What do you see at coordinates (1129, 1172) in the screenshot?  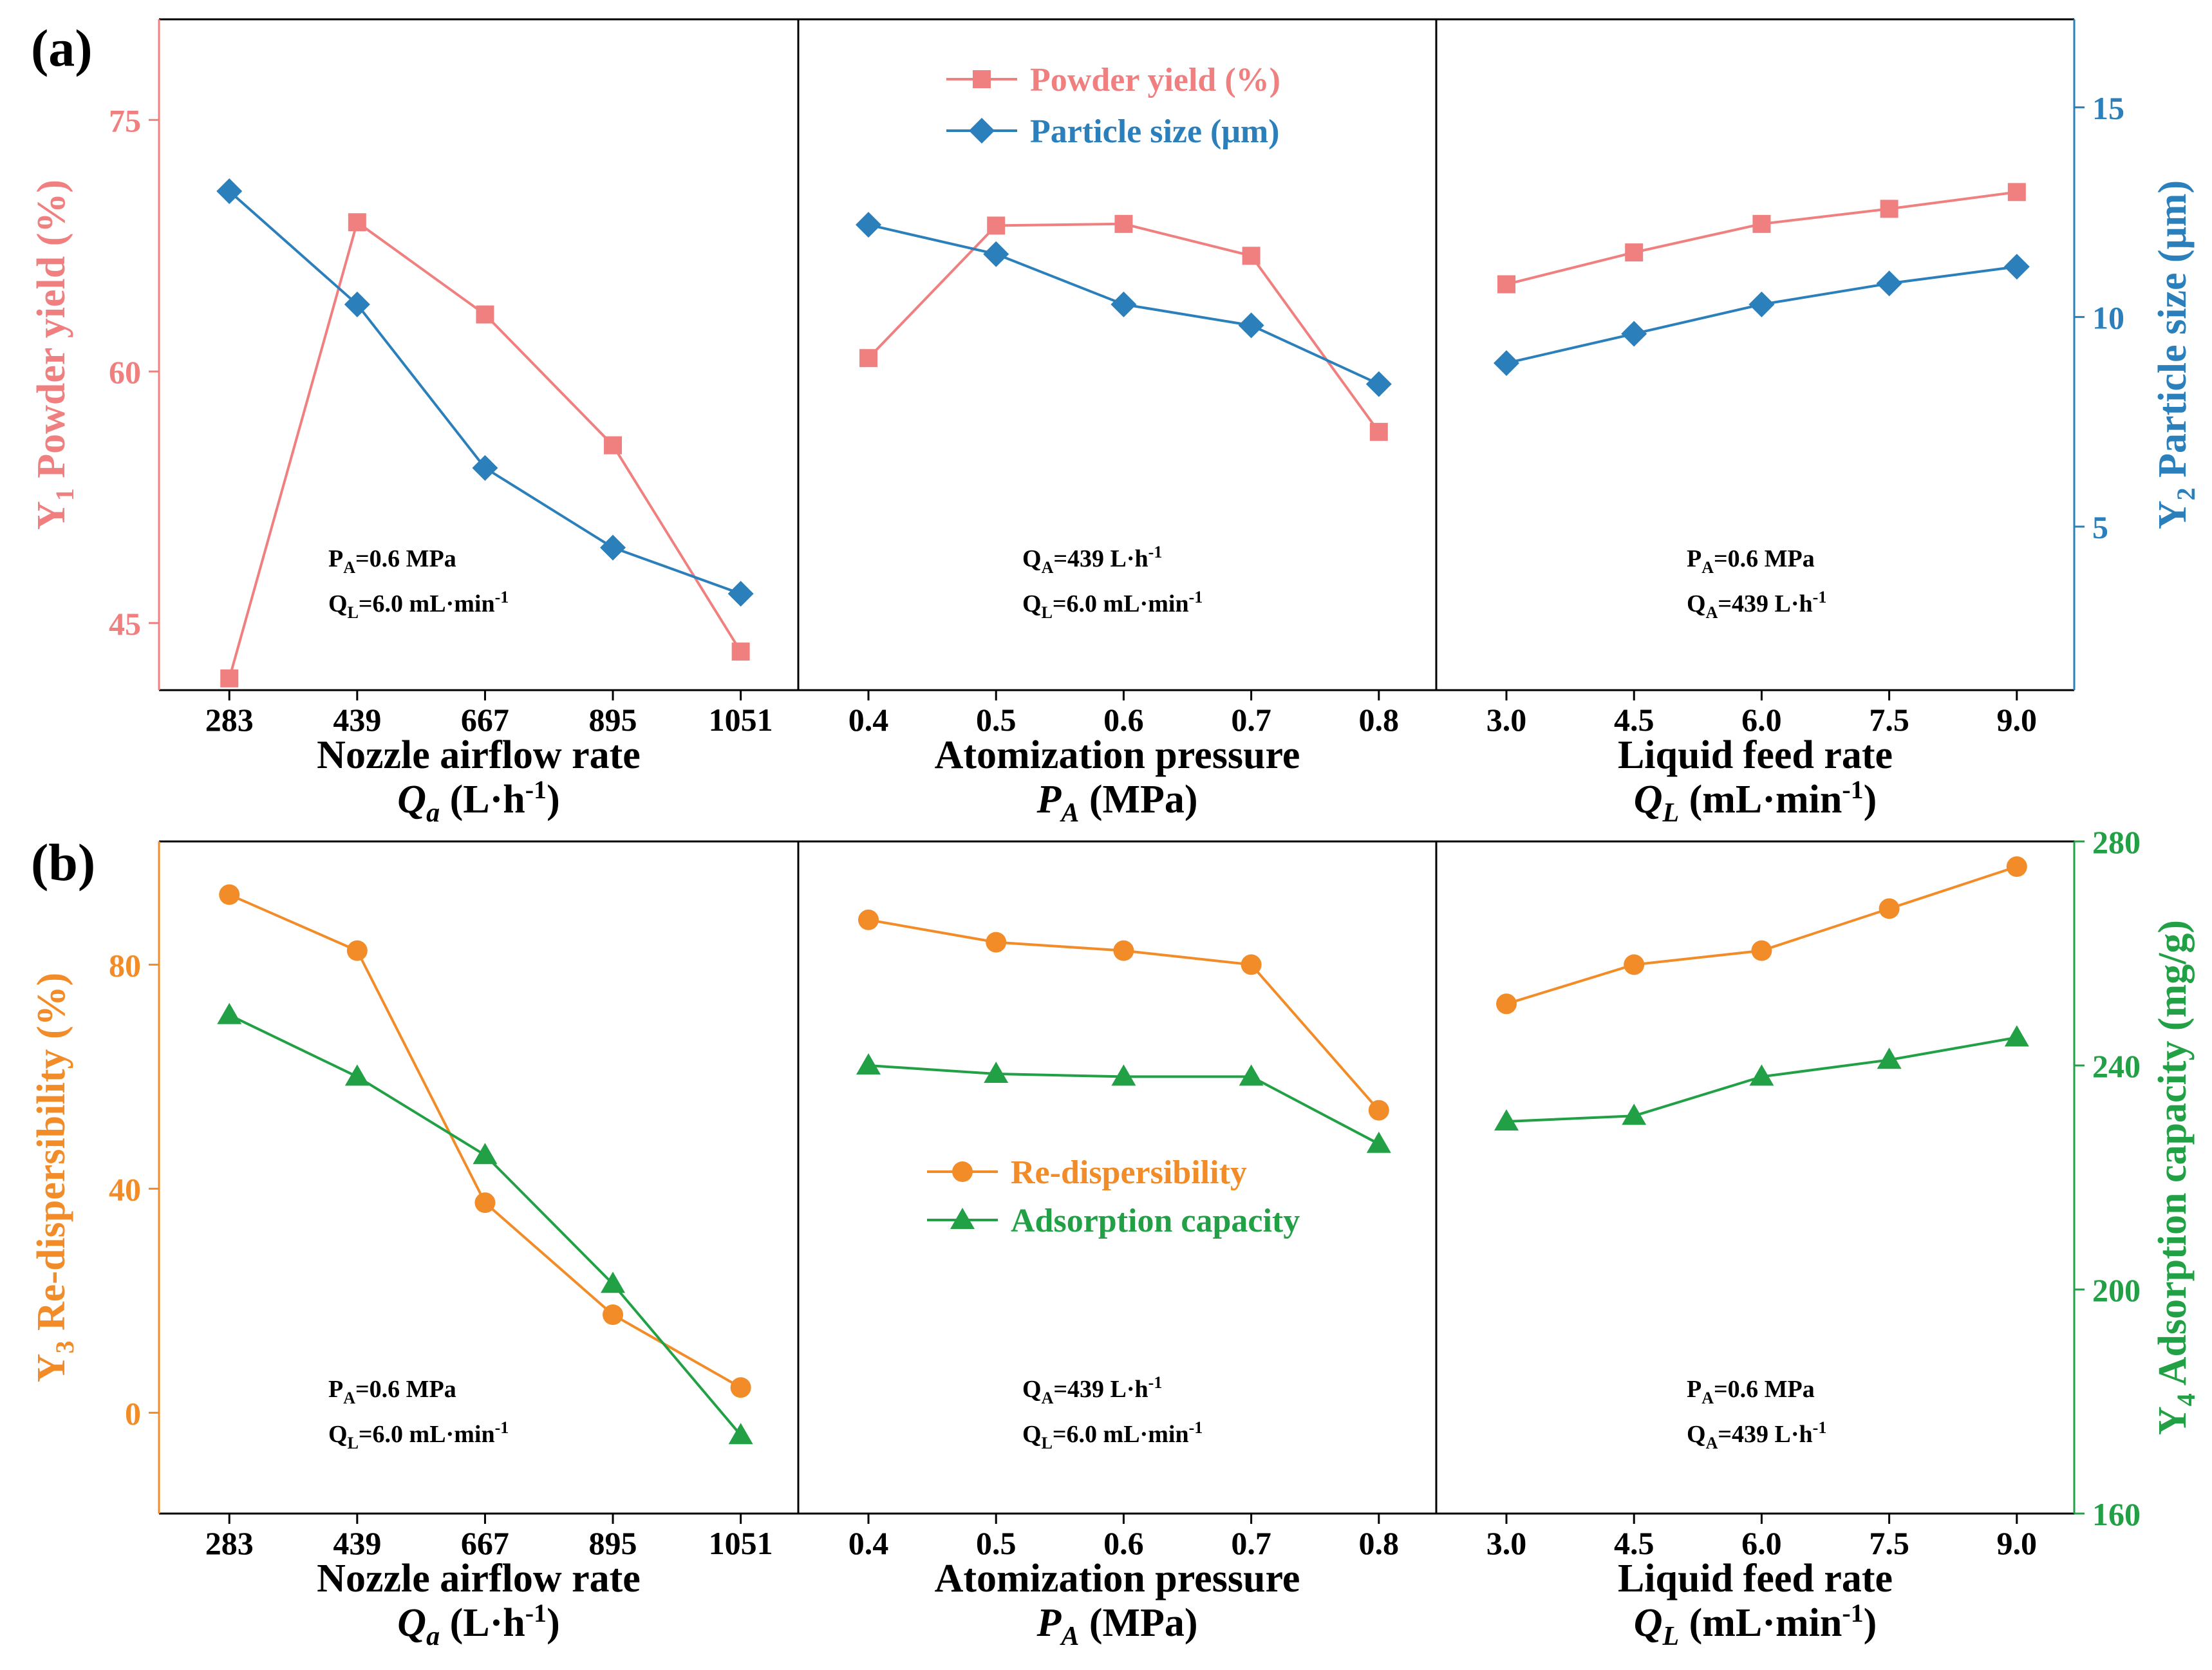 I see `legend-label: Re-dispersibility` at bounding box center [1129, 1172].